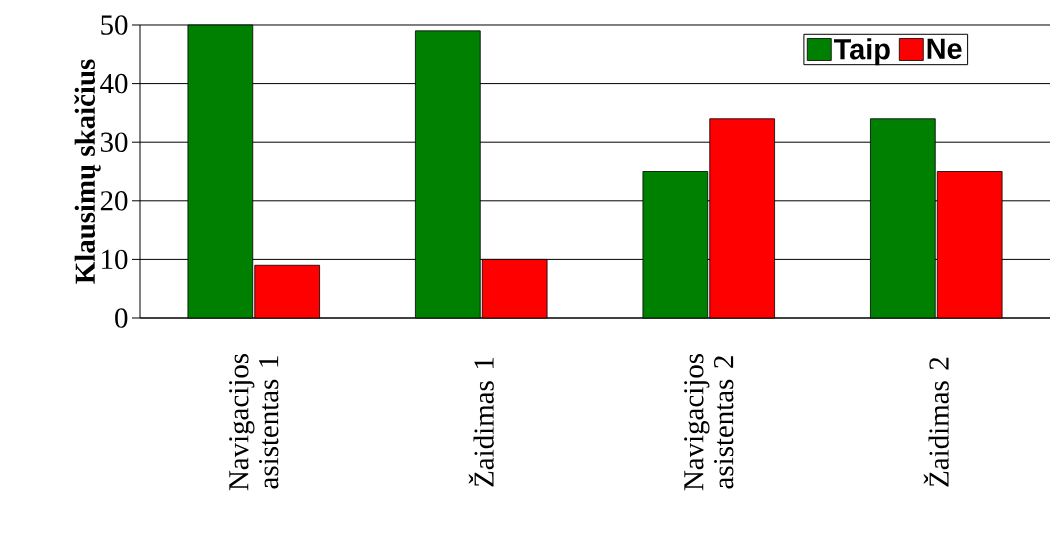 The width and height of the screenshot is (1062, 553). What do you see at coordinates (944, 48) in the screenshot?
I see `legend-label: Ne` at bounding box center [944, 48].